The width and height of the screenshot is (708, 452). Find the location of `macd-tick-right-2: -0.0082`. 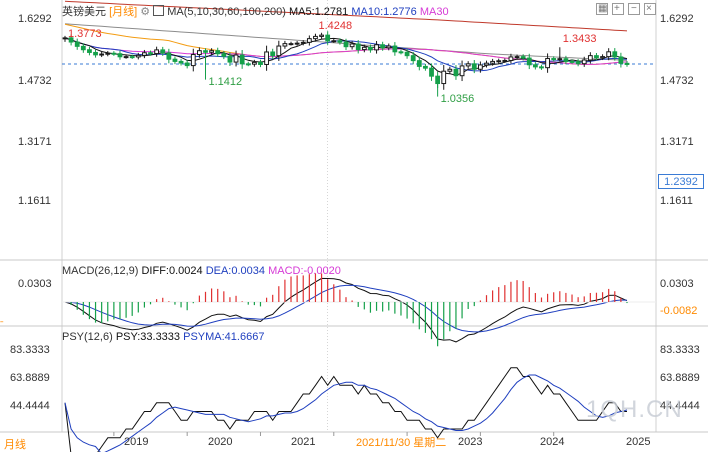

macd-tick-right-2: -0.0082 is located at coordinates (679, 311).